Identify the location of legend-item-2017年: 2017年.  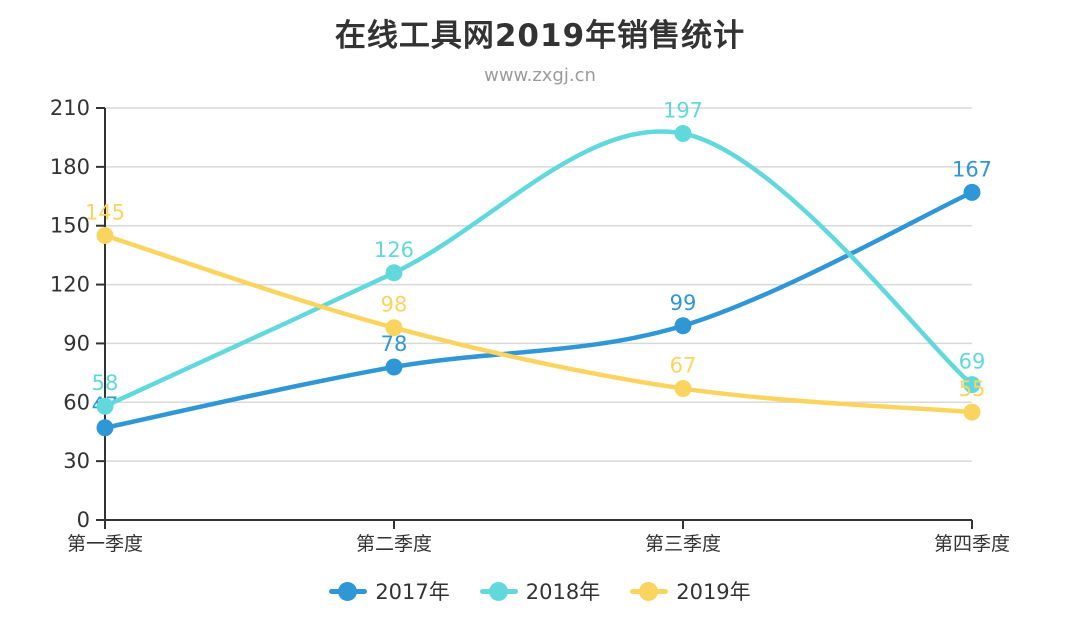
(389, 591).